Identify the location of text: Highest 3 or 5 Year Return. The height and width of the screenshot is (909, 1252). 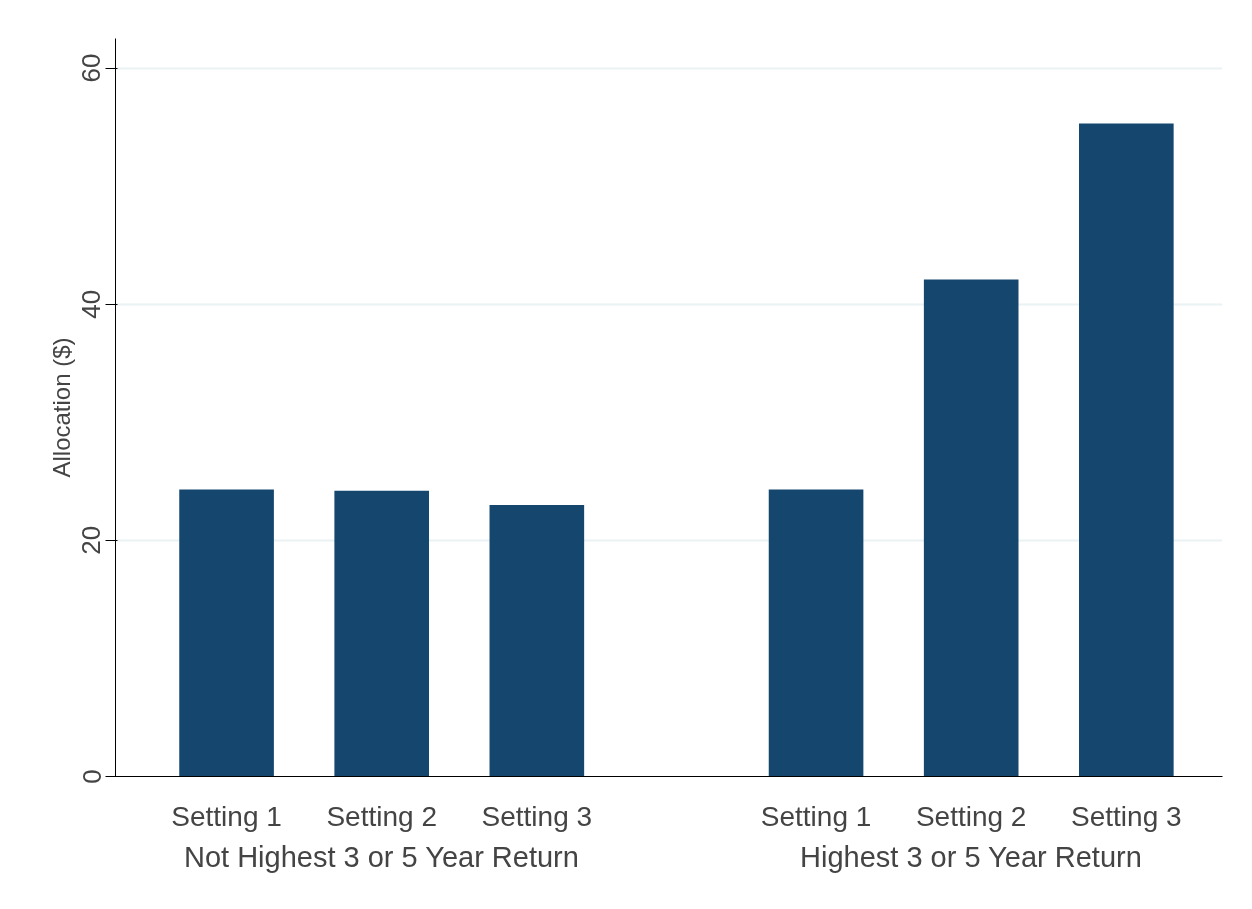
(971, 856).